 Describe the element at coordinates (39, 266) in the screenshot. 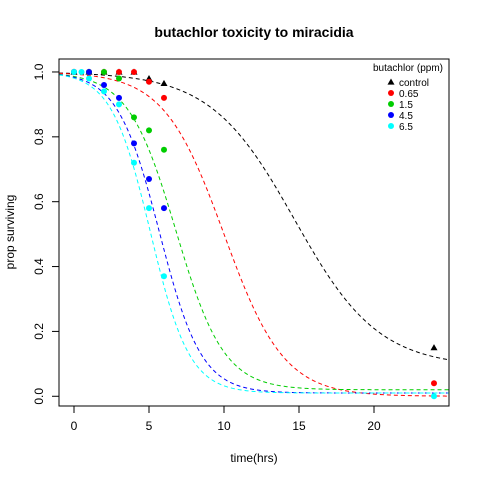

I see `y-tick-label: 0.4` at that location.